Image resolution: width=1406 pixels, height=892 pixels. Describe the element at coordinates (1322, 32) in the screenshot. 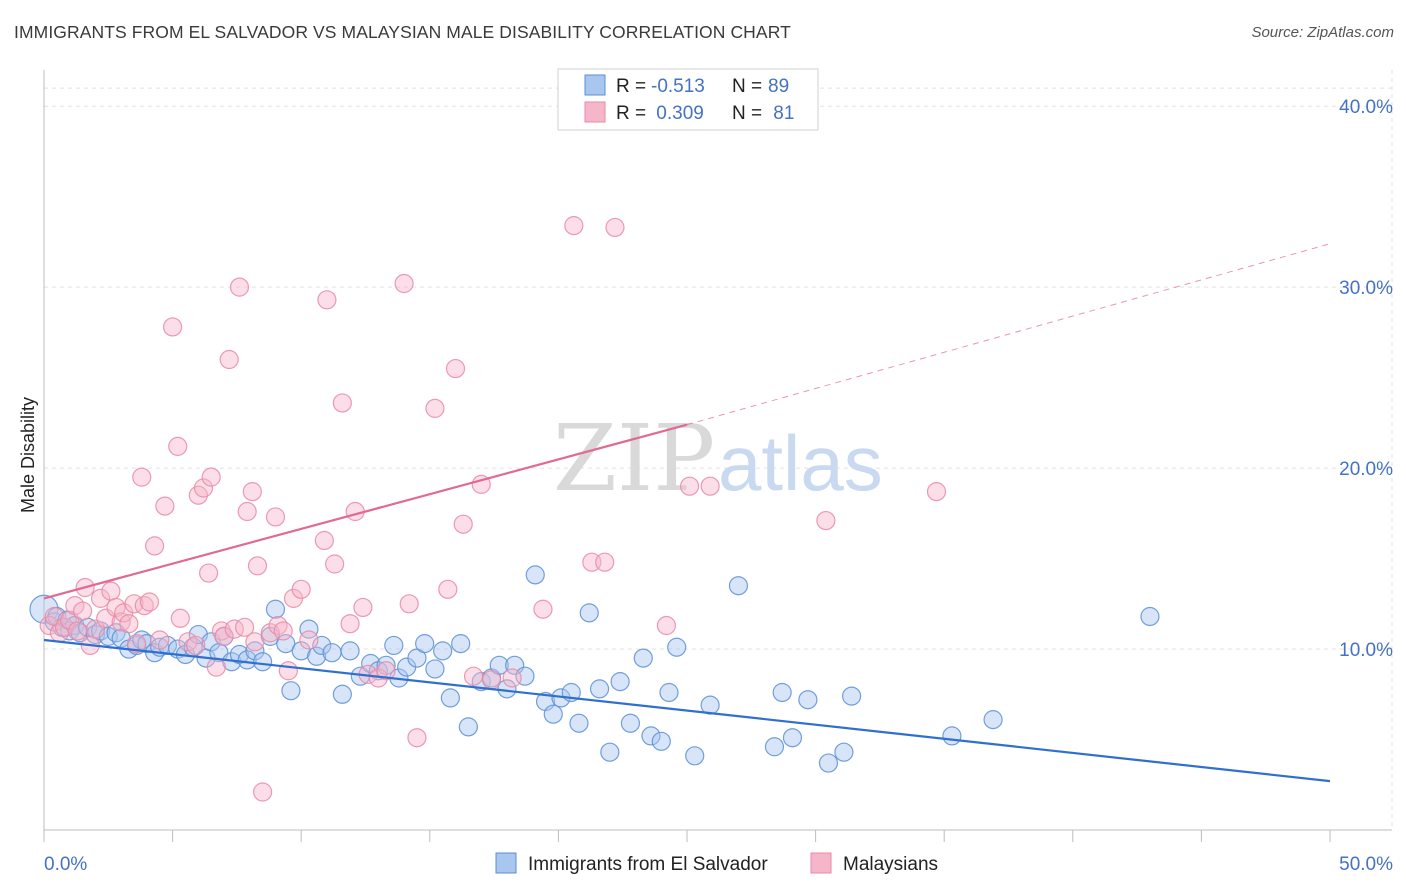

I see `source-label: Source: ZipAtlas.com` at that location.